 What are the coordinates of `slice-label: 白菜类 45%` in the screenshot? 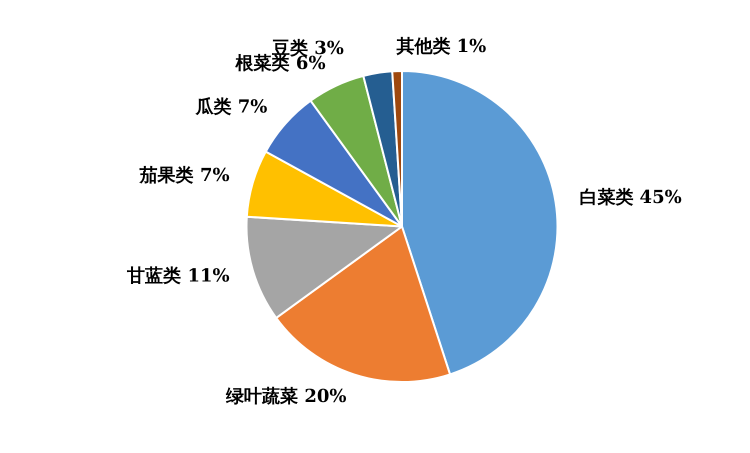 It's located at (630, 197).